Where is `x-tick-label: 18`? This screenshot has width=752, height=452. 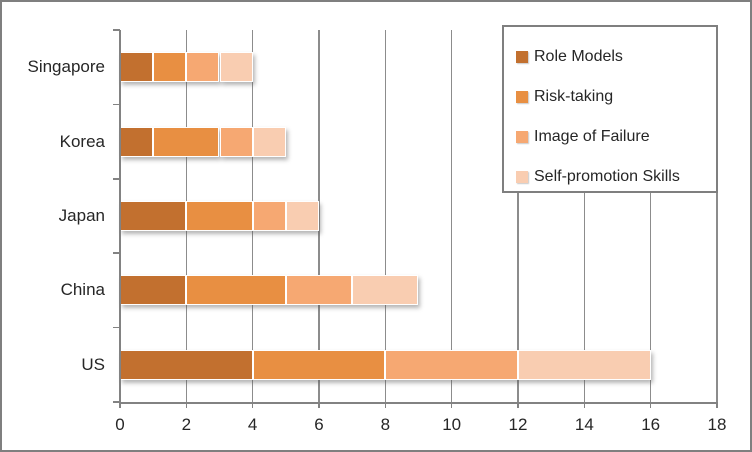 x-tick-label: 18 is located at coordinates (717, 424).